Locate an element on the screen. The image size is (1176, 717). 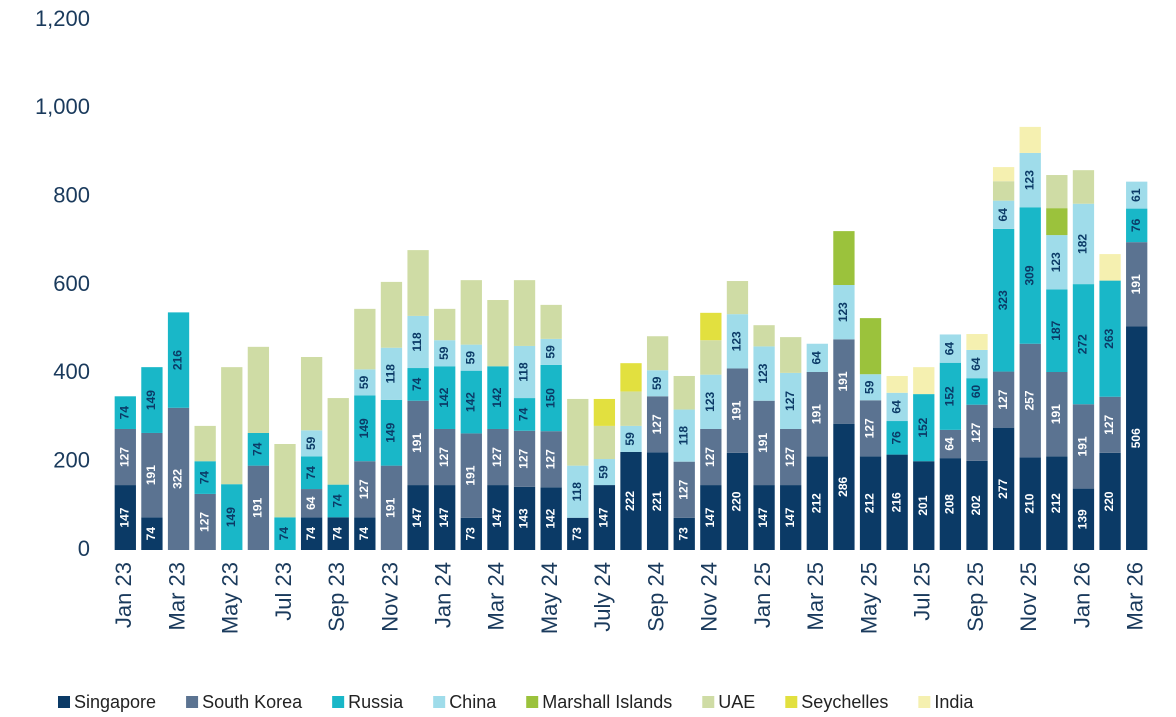
data-label: 187 is located at coordinates (1056, 330).